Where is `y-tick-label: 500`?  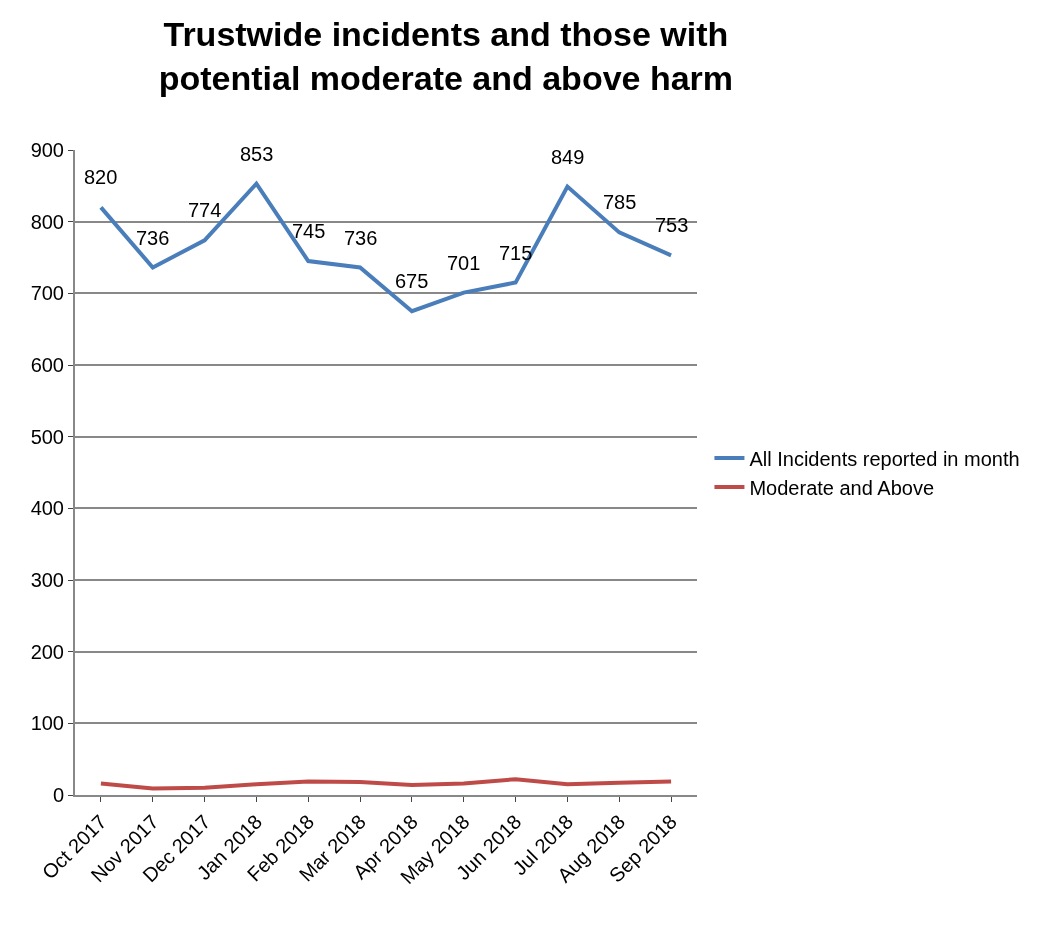 y-tick-label: 500 is located at coordinates (47, 436).